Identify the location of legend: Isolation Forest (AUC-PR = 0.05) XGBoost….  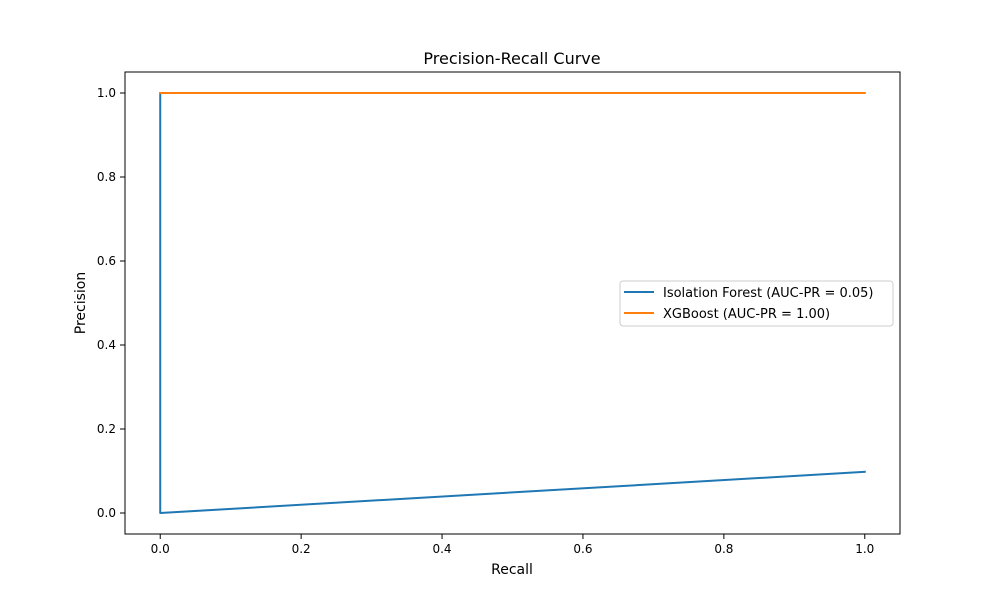
(756, 303).